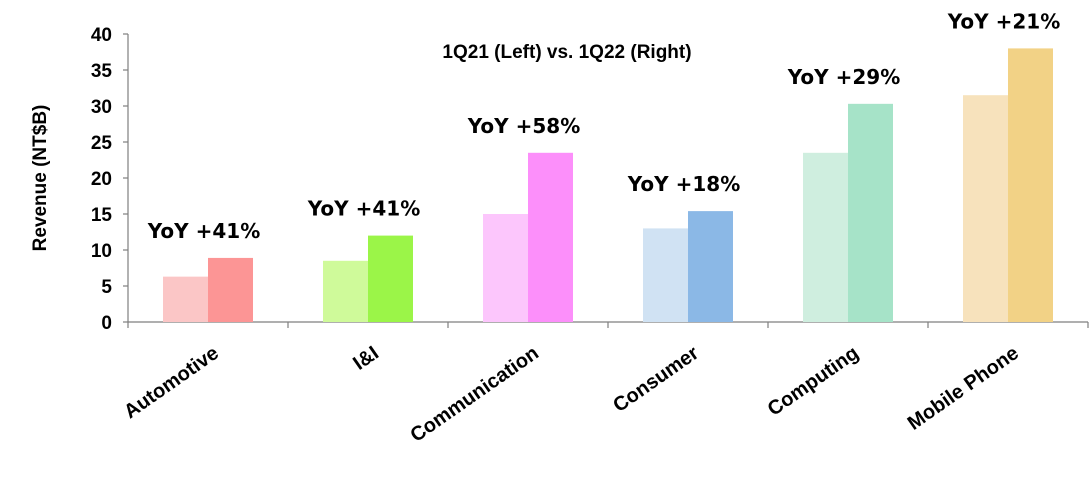  I want to click on y-tick-label: 15, so click(102, 215).